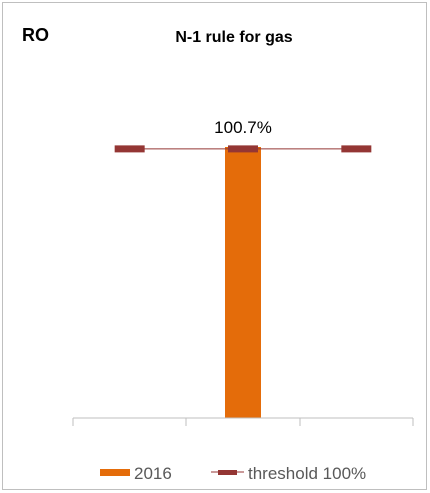 This screenshot has height=493, width=430. What do you see at coordinates (35, 35) in the screenshot?
I see `country-code: RO` at bounding box center [35, 35].